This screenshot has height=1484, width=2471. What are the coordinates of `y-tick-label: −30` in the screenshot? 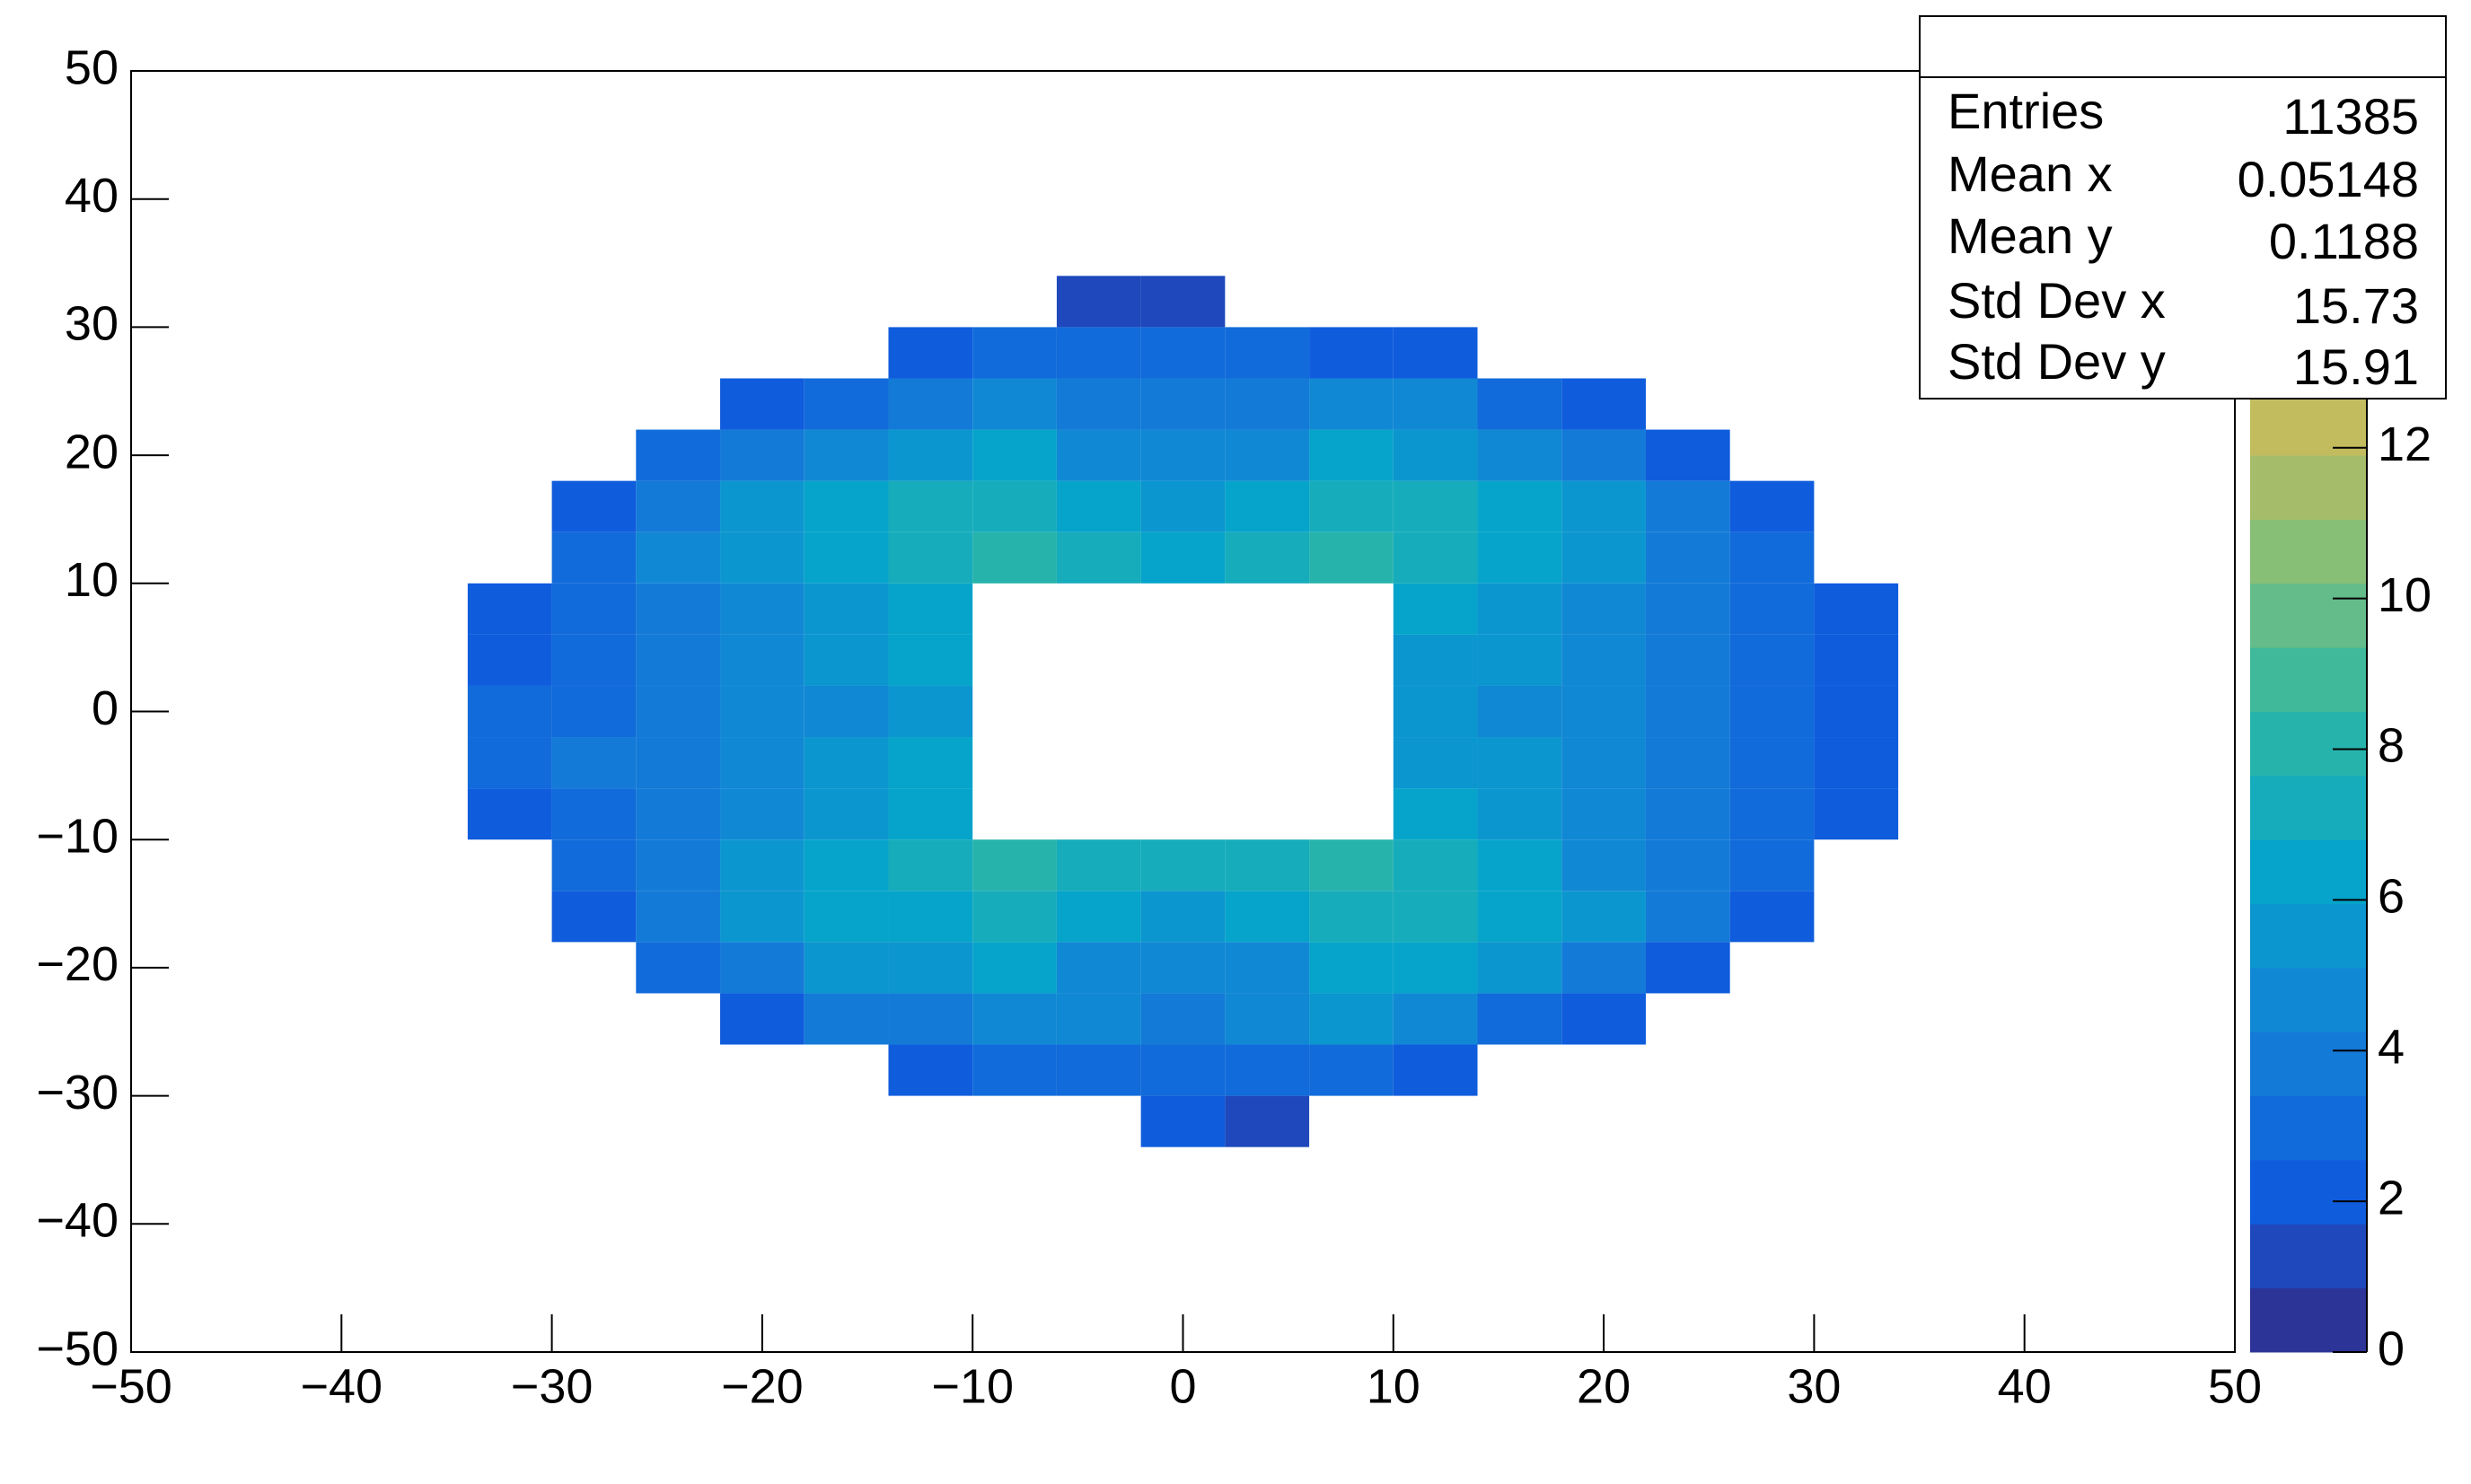 It's located at (77, 1093).